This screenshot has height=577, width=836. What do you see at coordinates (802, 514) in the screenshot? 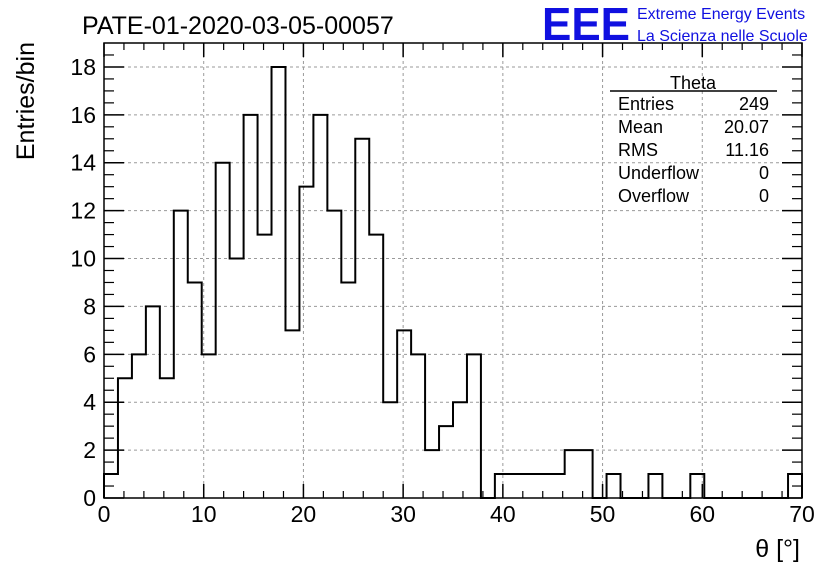
I see `x-tick-label: 70` at bounding box center [802, 514].